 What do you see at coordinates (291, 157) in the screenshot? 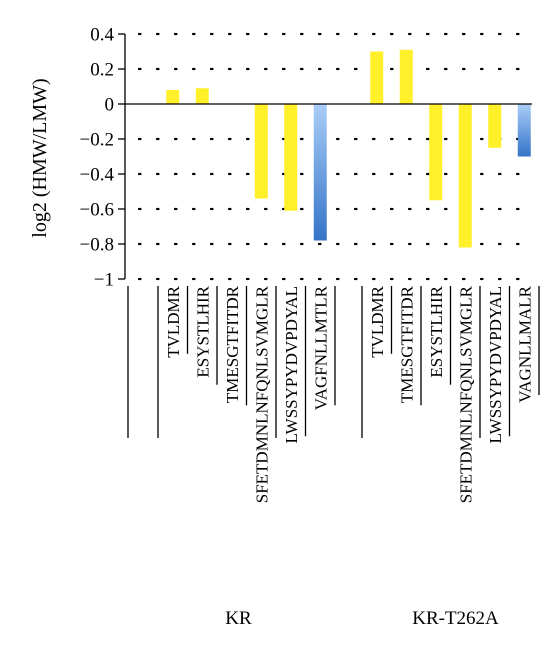
I see `bar-kr-lwssypydvpdyal` at bounding box center [291, 157].